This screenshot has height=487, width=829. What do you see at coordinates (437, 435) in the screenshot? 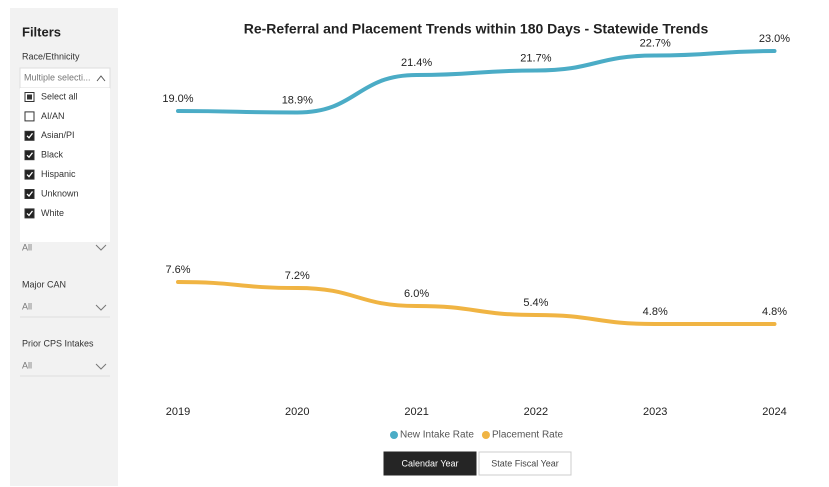
I see `legend-label: New Intake Rate` at bounding box center [437, 435].